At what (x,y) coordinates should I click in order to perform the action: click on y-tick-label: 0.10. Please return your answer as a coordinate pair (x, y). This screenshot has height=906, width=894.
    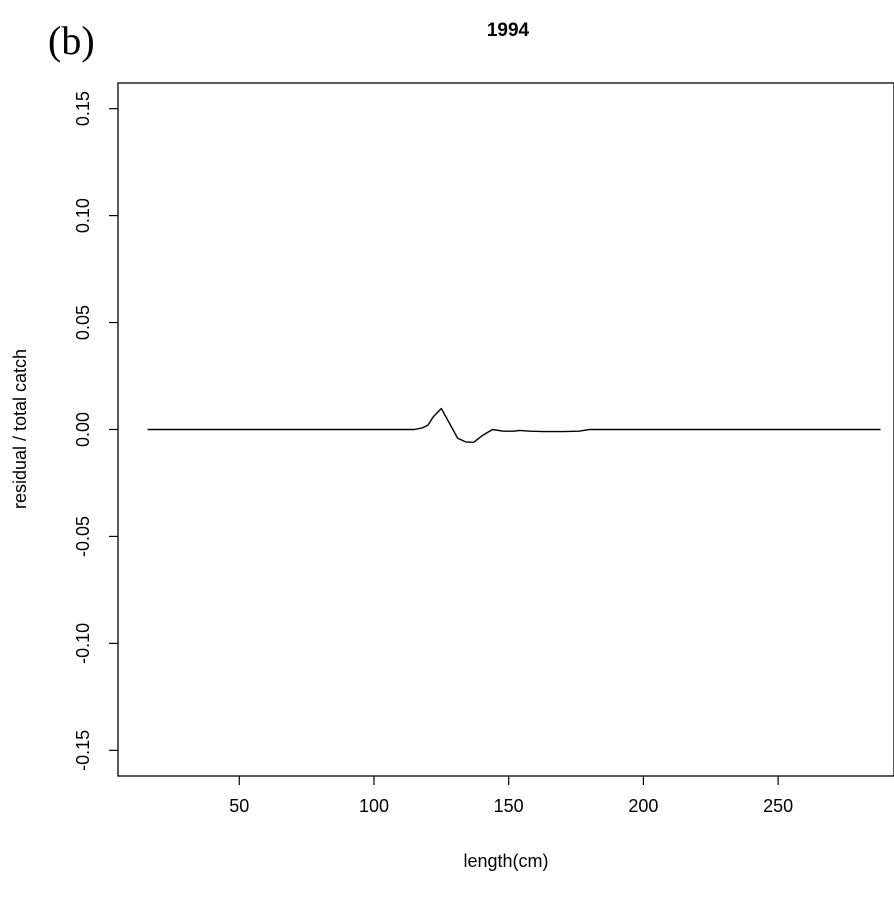
    Looking at the image, I should click on (83, 215).